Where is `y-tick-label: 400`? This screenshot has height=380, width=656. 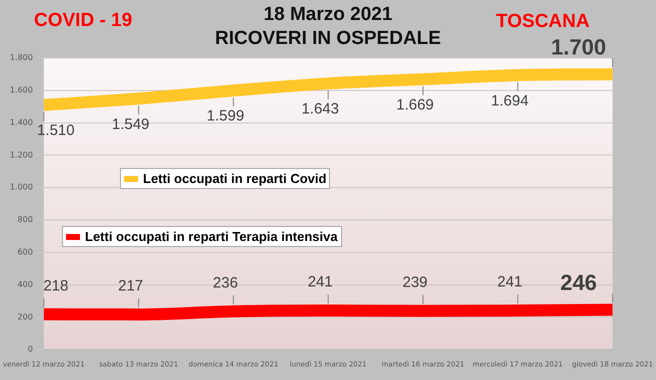
y-tick-label: 400 is located at coordinates (25, 284).